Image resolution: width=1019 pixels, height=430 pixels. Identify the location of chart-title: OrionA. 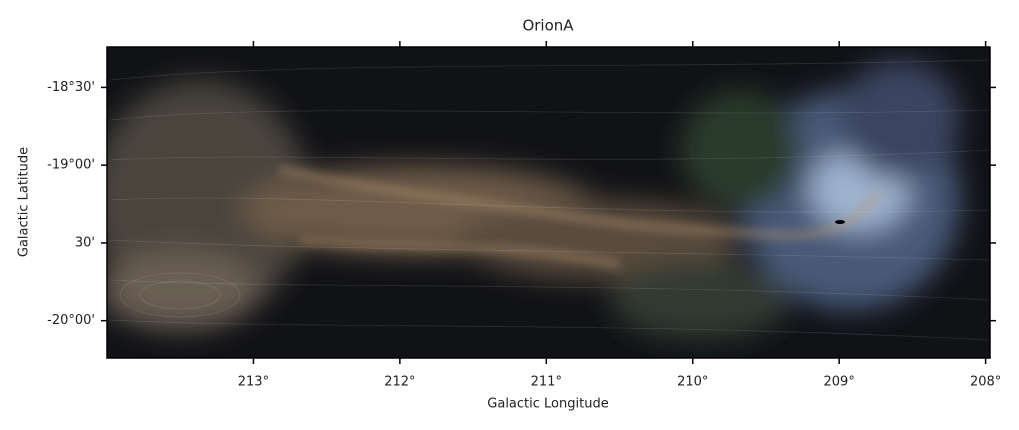
(548, 26).